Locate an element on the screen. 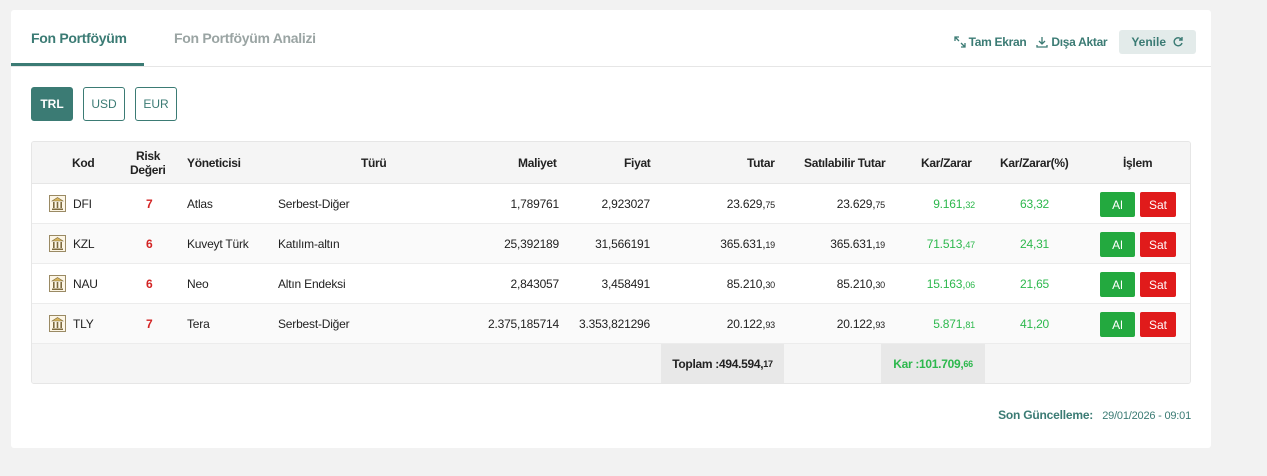  header-risk-line1: Risk is located at coordinates (148, 156).